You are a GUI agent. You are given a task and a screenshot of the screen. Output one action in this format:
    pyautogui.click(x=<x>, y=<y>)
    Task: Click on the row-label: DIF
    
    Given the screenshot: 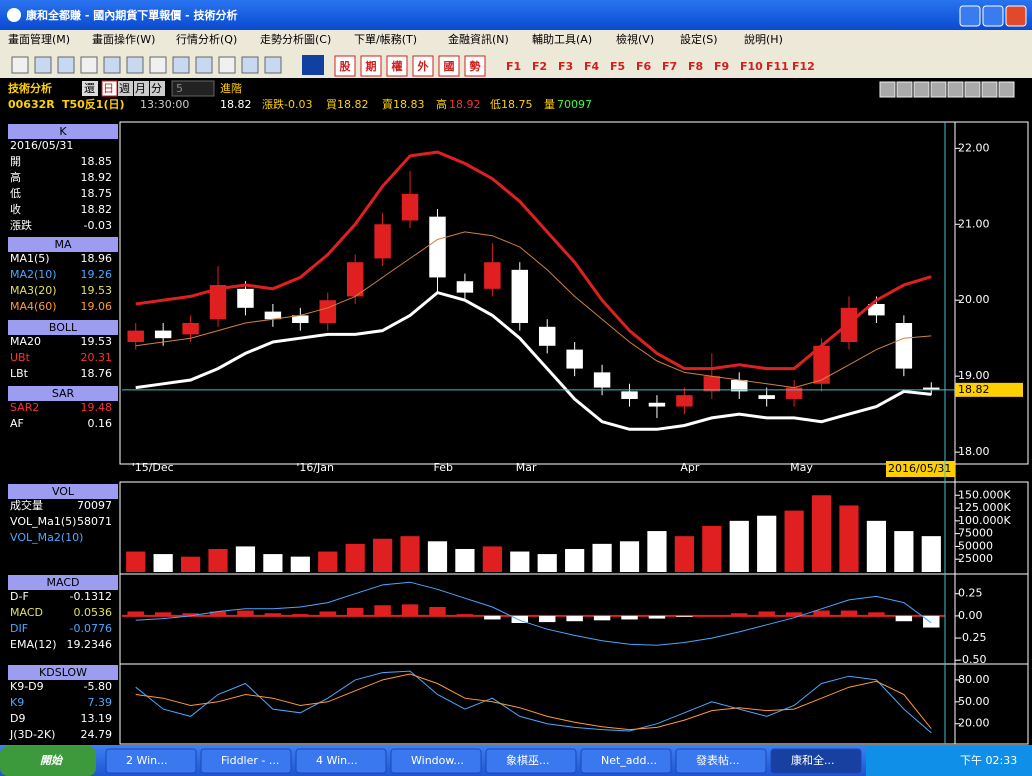 What is the action you would take?
    pyautogui.click(x=19, y=628)
    